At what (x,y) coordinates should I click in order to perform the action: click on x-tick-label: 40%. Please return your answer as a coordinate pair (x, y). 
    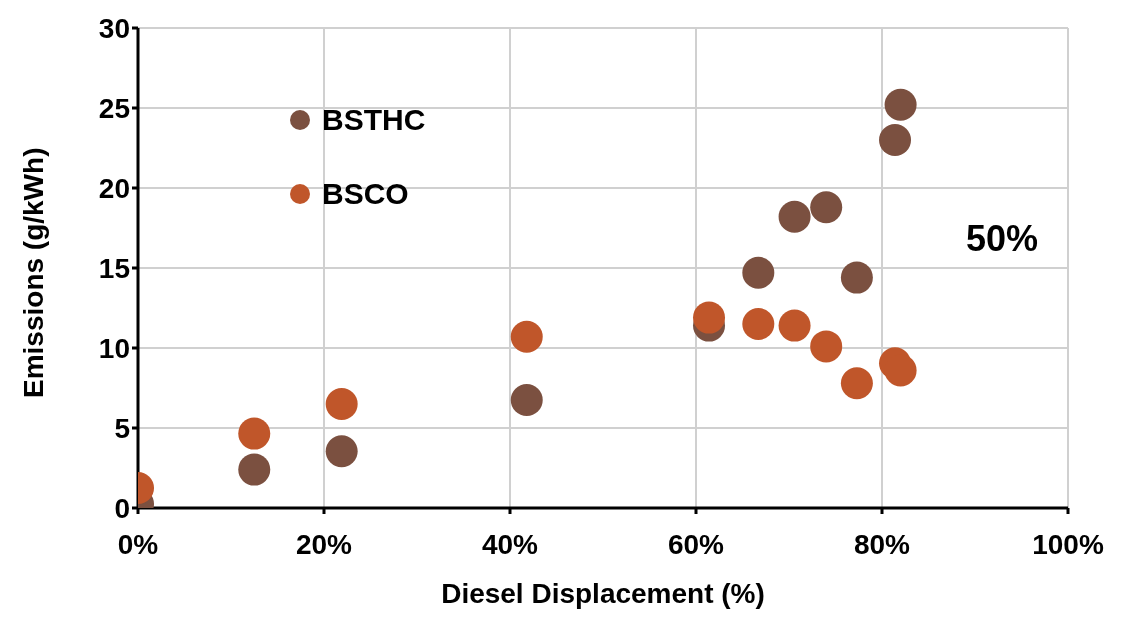
    Looking at the image, I should click on (510, 544).